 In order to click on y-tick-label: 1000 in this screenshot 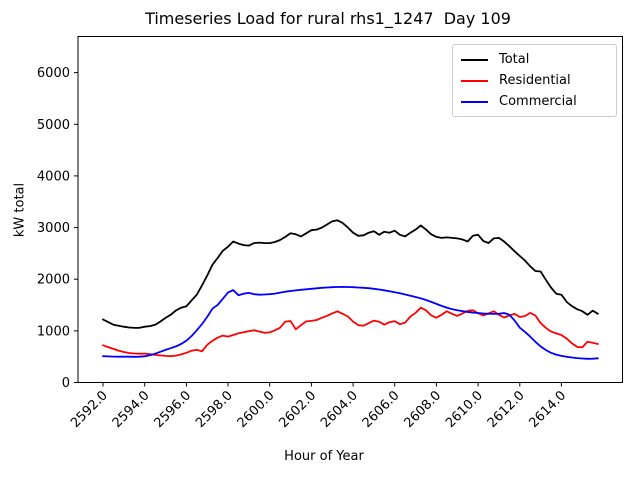, I will do `click(53, 331)`.